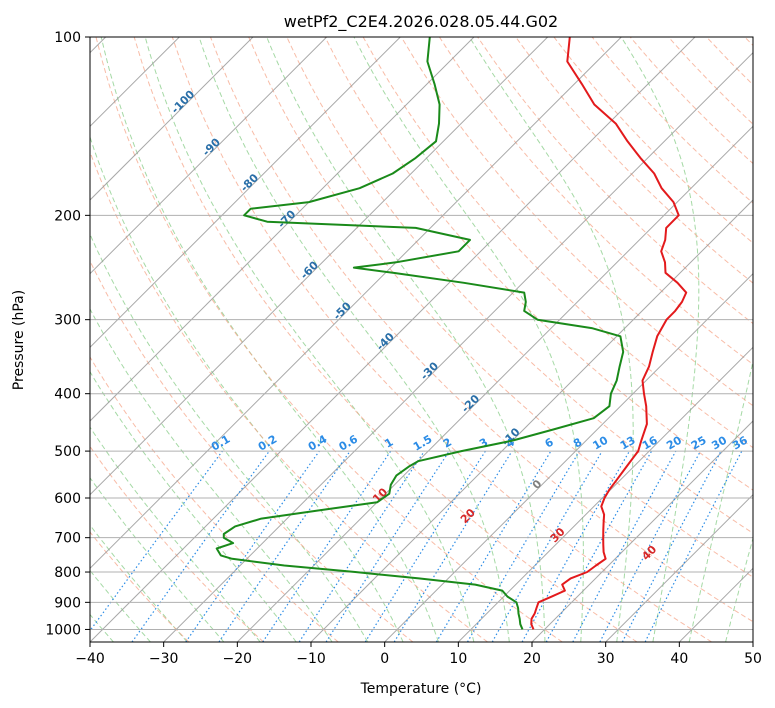 The height and width of the screenshot is (708, 775). What do you see at coordinates (67, 395) in the screenshot?
I see `y-tick-label: 400` at bounding box center [67, 395].